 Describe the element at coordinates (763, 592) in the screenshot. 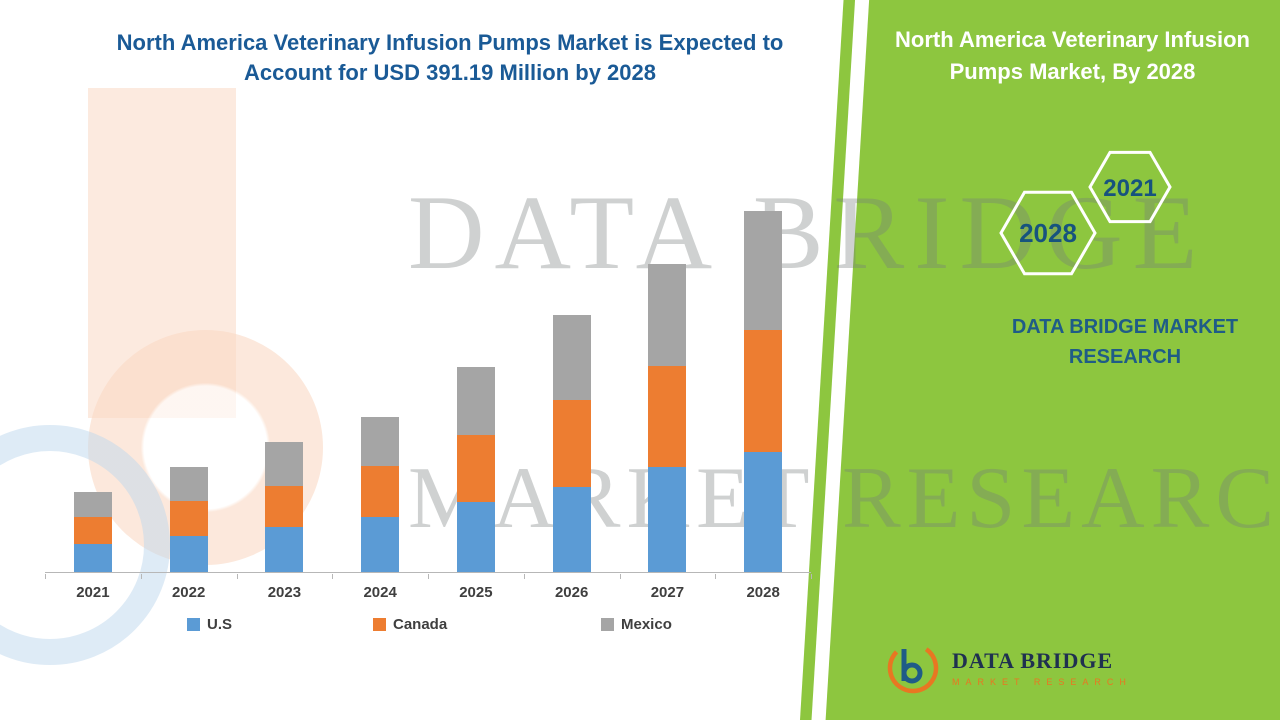

I see `x-axis-label-2028: 2028` at that location.